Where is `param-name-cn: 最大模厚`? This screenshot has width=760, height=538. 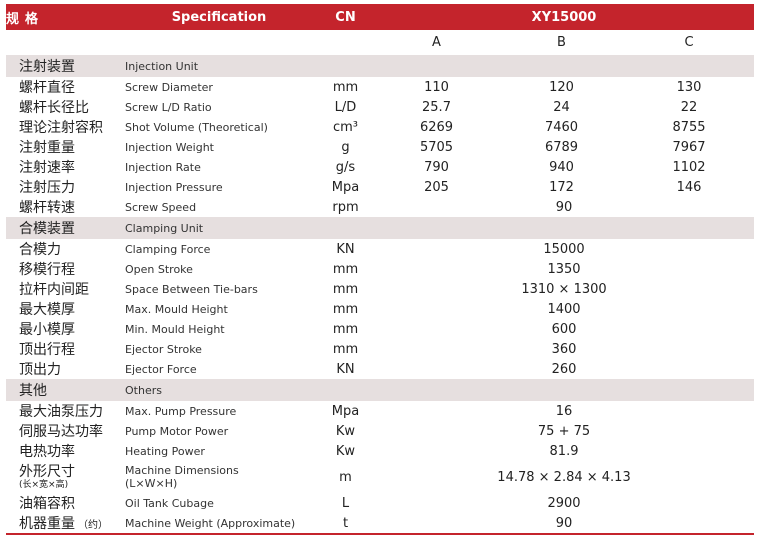
param-name-cn: 最大模厚 is located at coordinates (63, 309).